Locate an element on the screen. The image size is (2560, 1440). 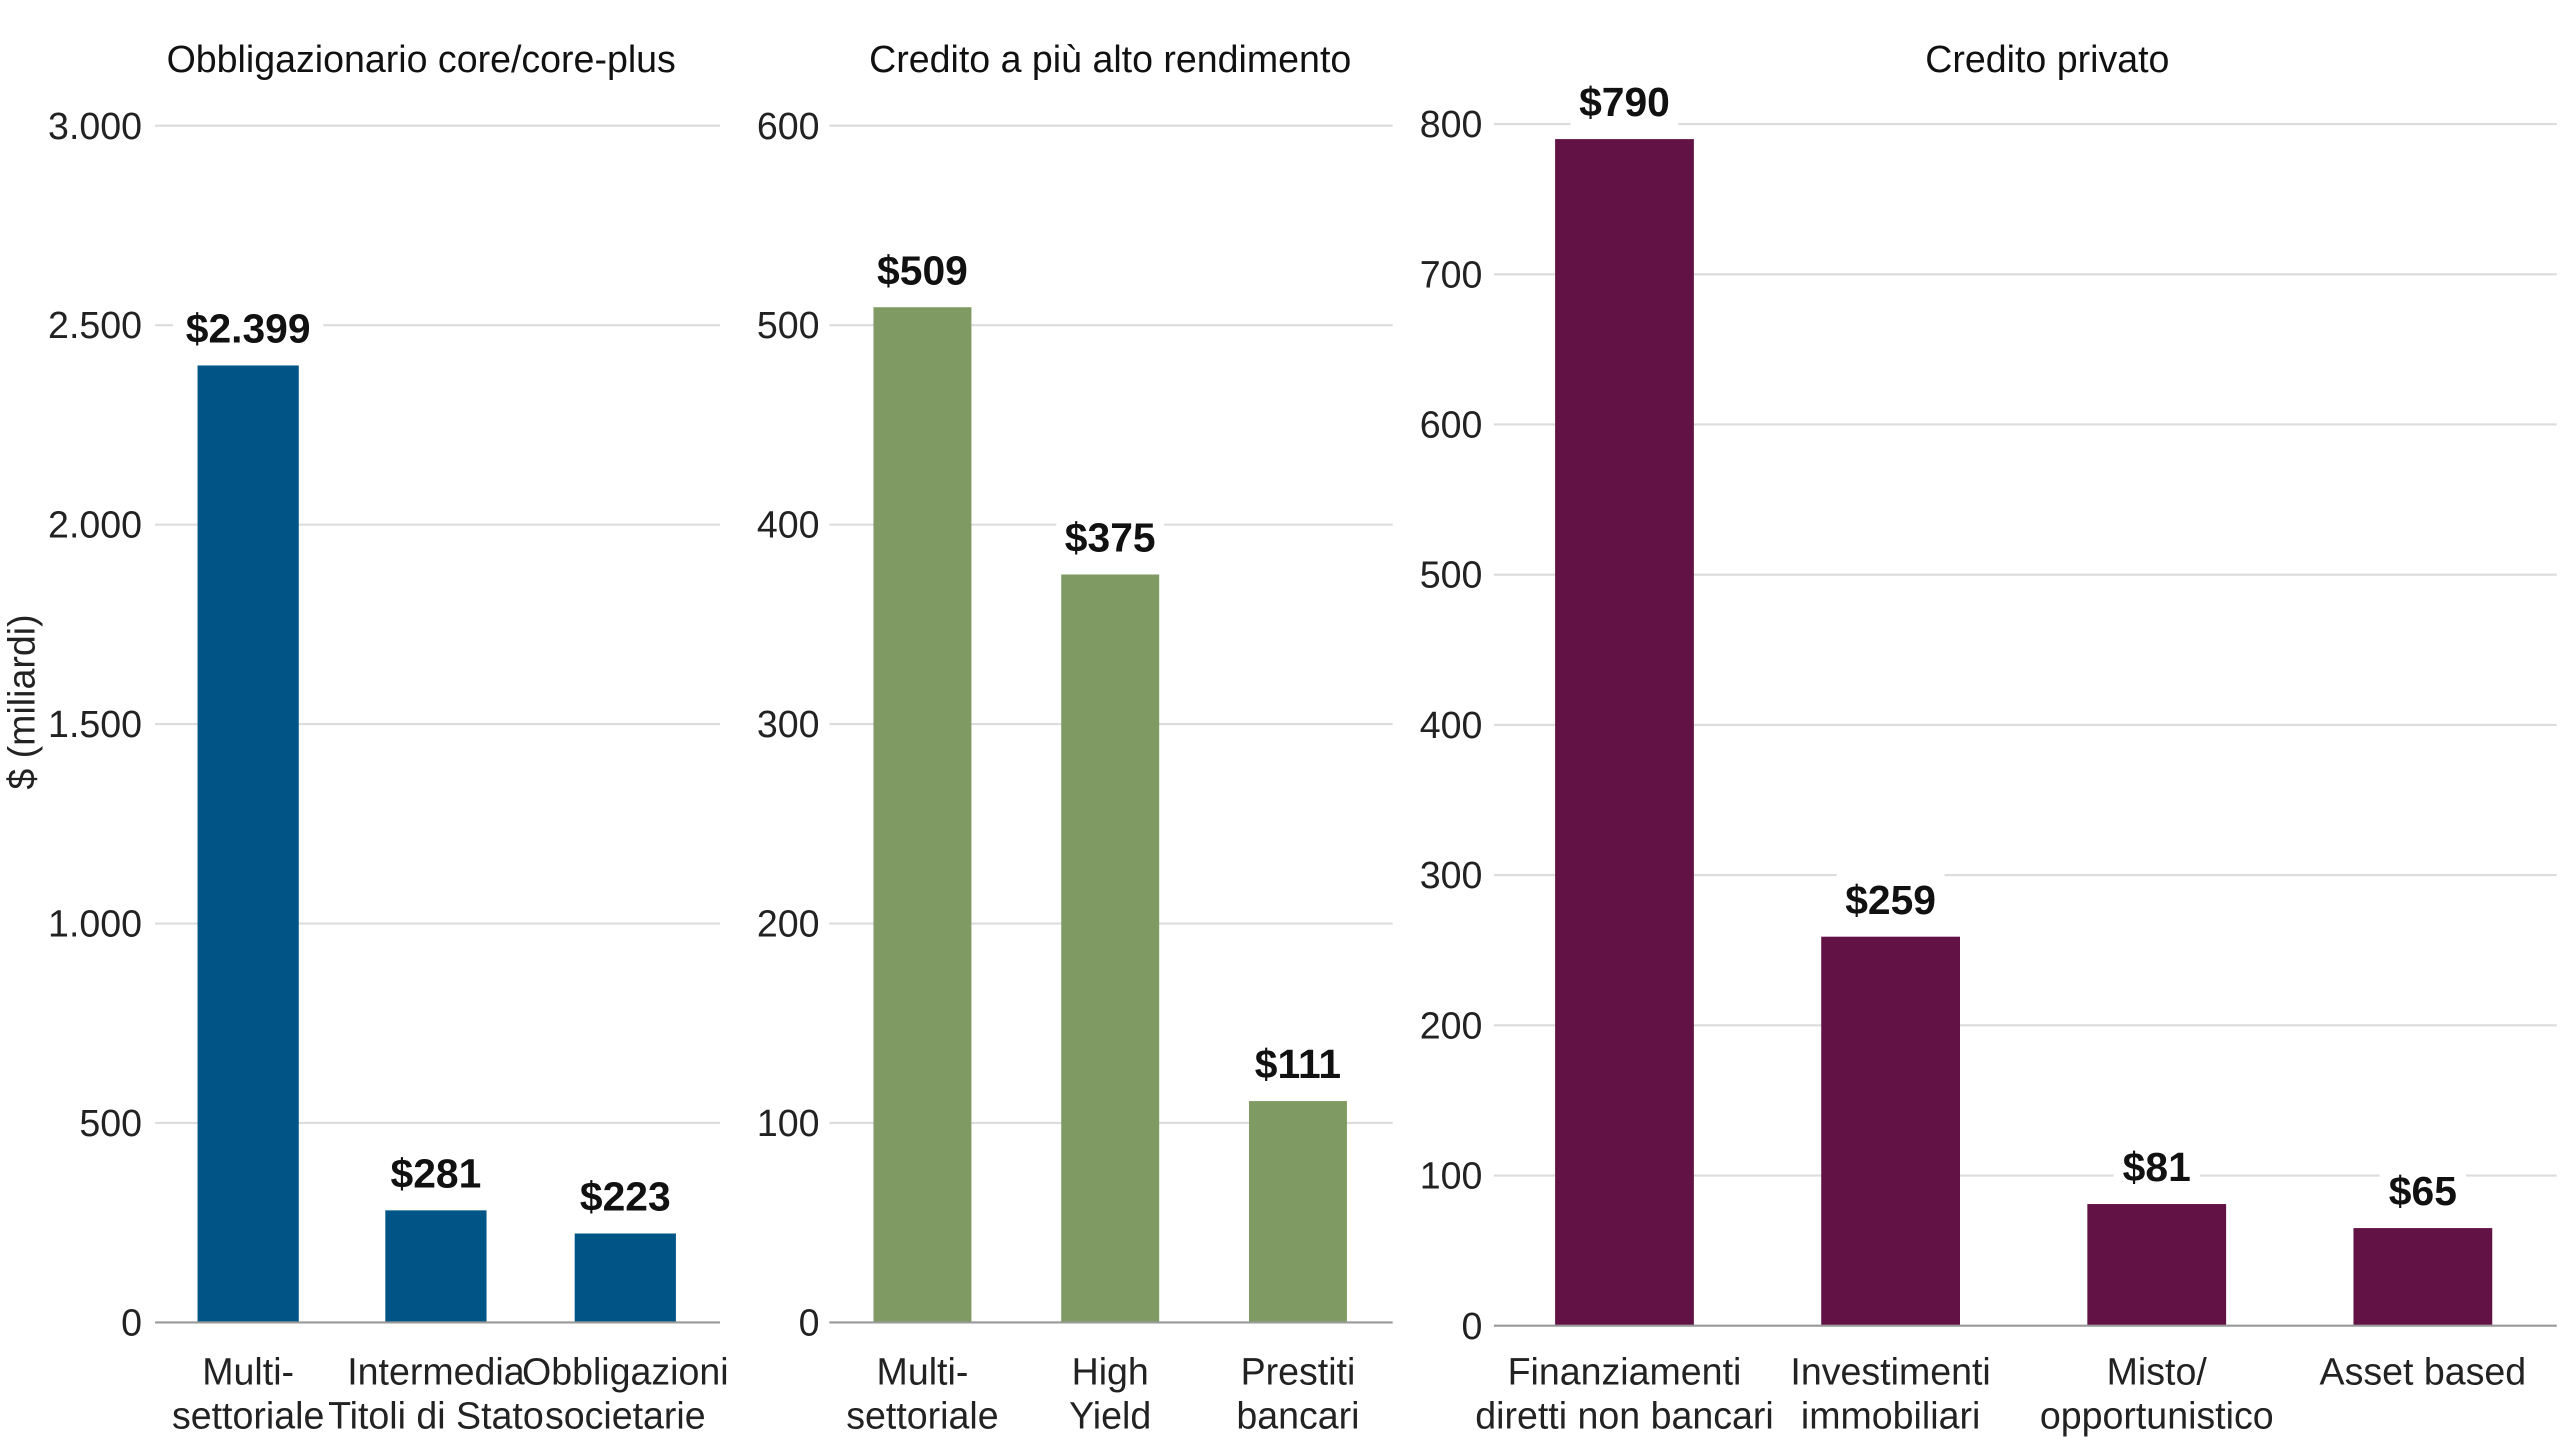
x-category-label: societarie is located at coordinates (625, 1416).